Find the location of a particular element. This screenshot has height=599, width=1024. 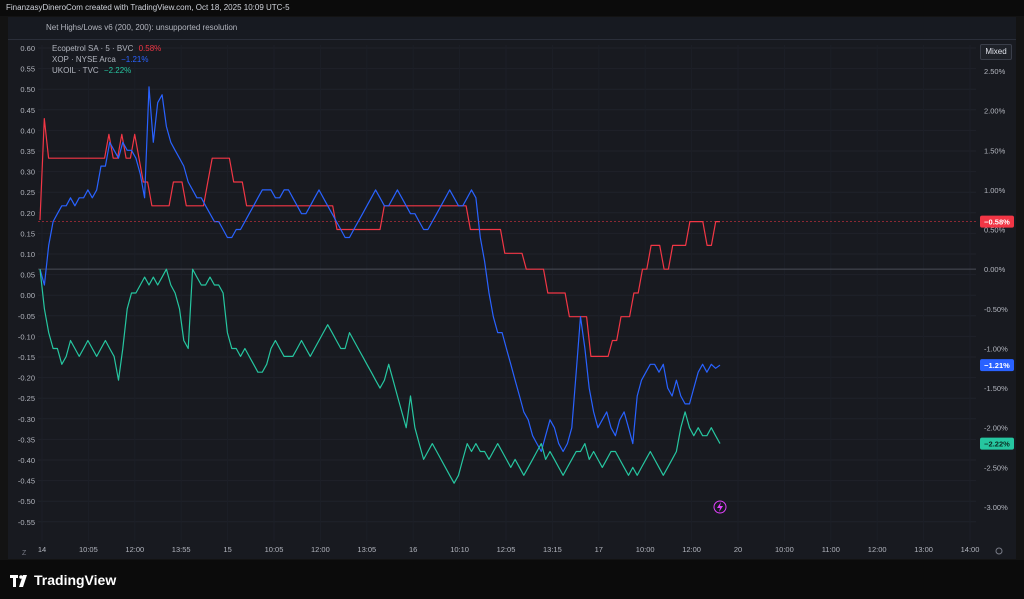

right-tick-label: -0.50% is located at coordinates (996, 309).